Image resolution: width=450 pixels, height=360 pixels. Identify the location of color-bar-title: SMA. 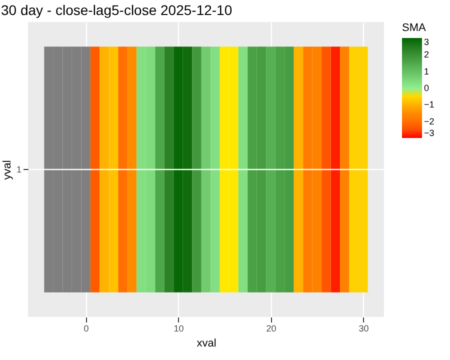
(414, 28).